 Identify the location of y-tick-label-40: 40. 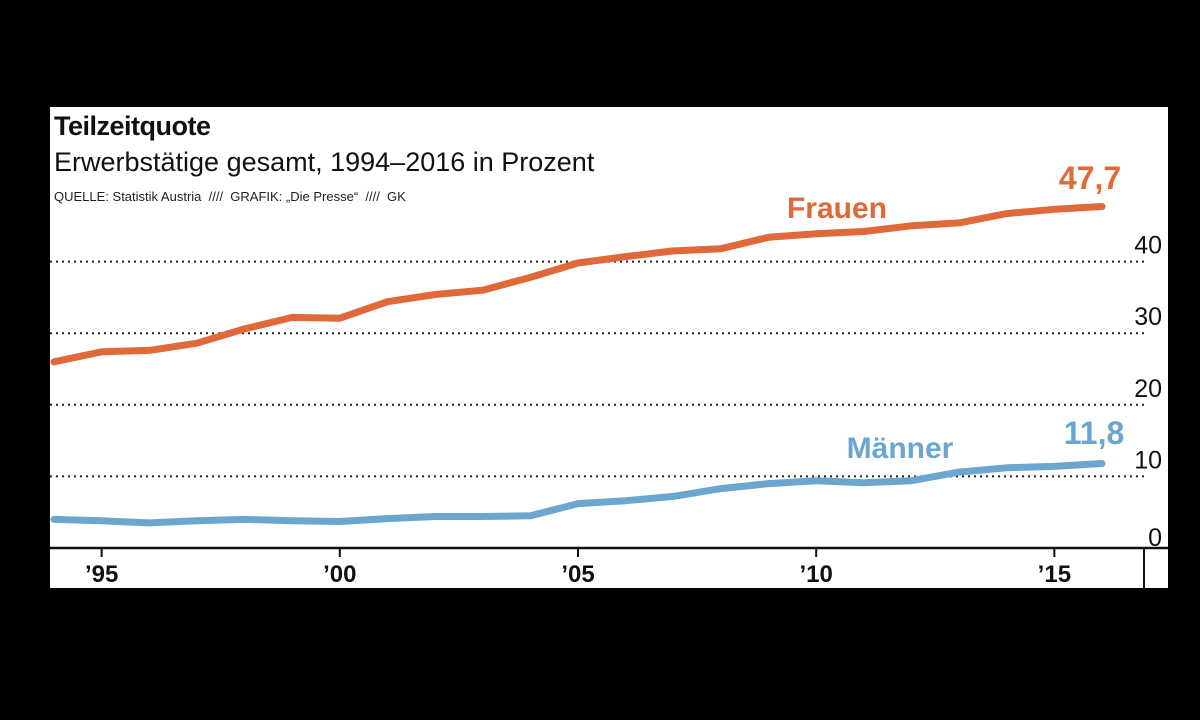
(1148, 246).